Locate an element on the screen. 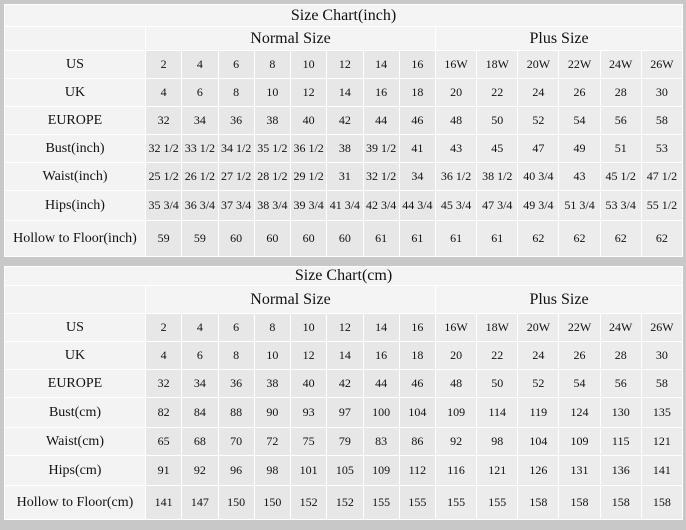  size-cell: 104 is located at coordinates (538, 441).